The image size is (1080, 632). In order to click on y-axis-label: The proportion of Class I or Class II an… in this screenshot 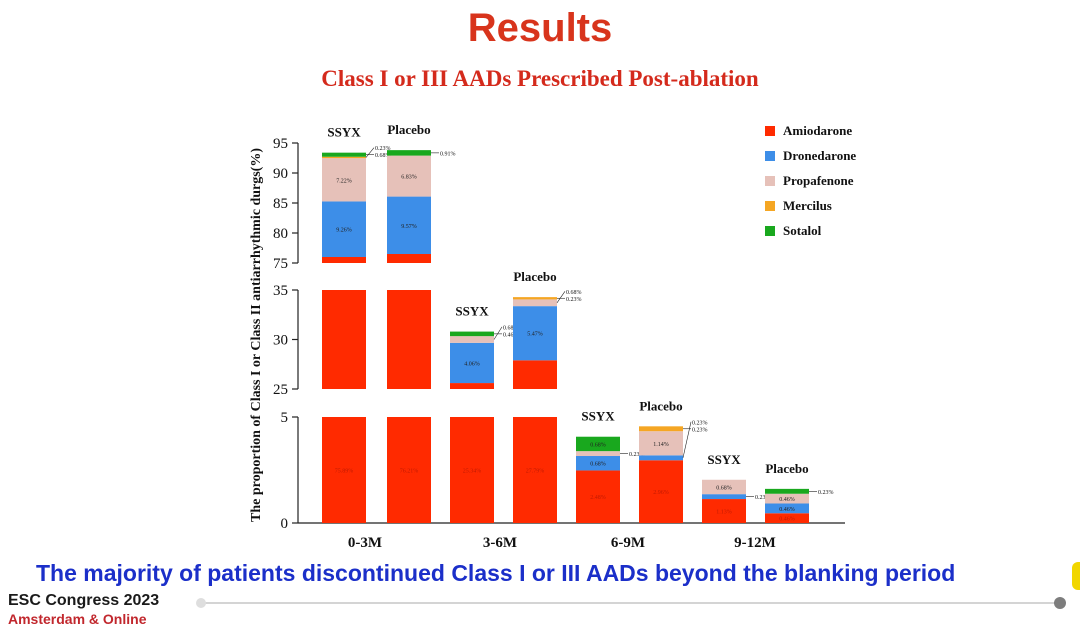, I will do `click(256, 335)`.